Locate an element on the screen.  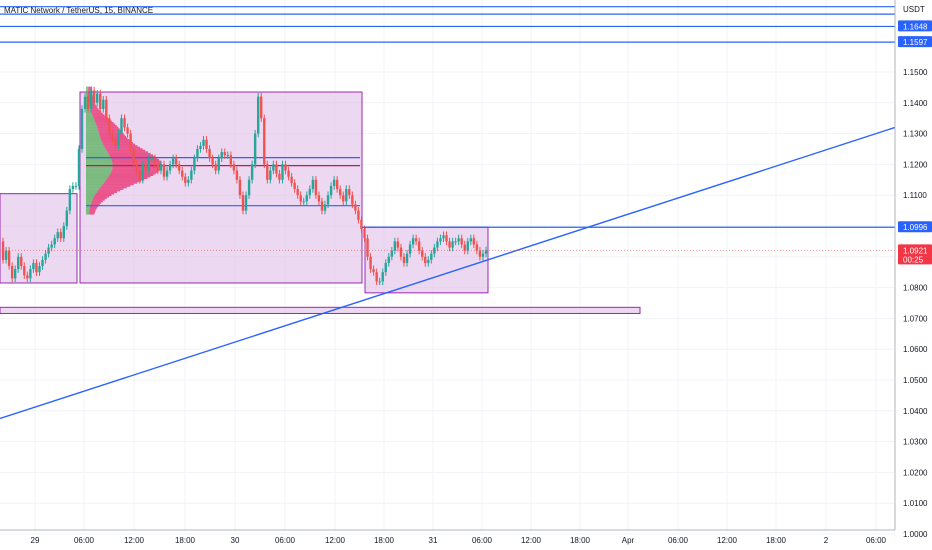
price-tick-label: 1.0600 is located at coordinates (915, 349).